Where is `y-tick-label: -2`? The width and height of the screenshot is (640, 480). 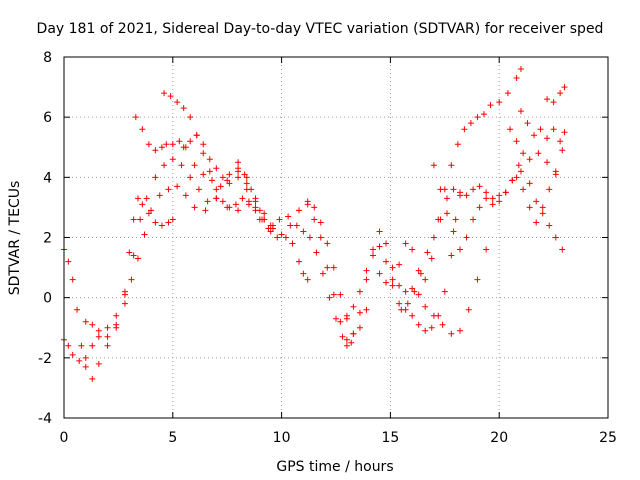 y-tick-label: -2 is located at coordinates (45, 359).